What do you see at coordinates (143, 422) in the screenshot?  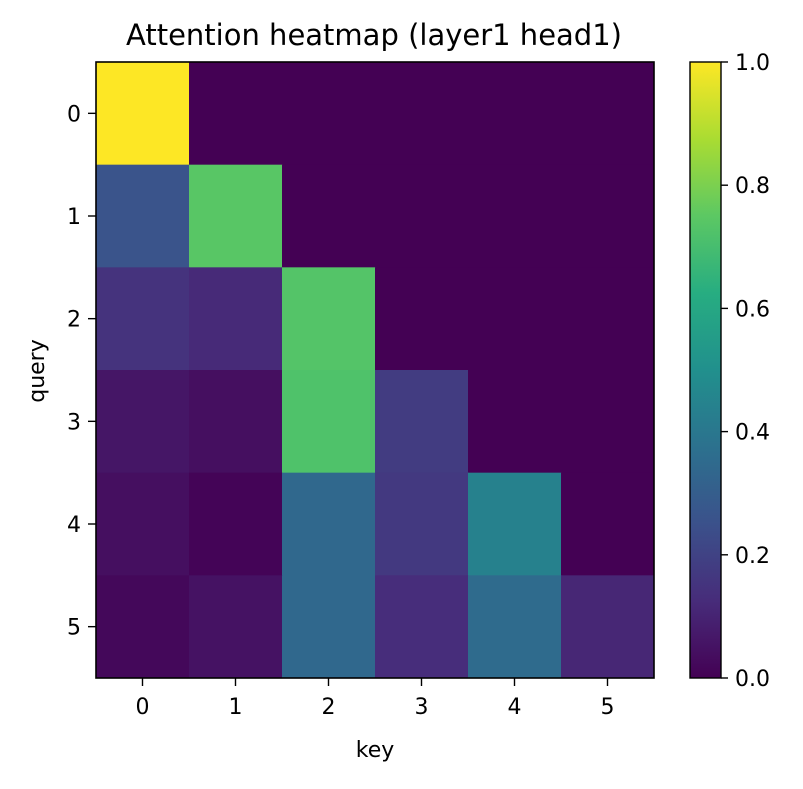 I see `heatmap-cell-q3-k0` at bounding box center [143, 422].